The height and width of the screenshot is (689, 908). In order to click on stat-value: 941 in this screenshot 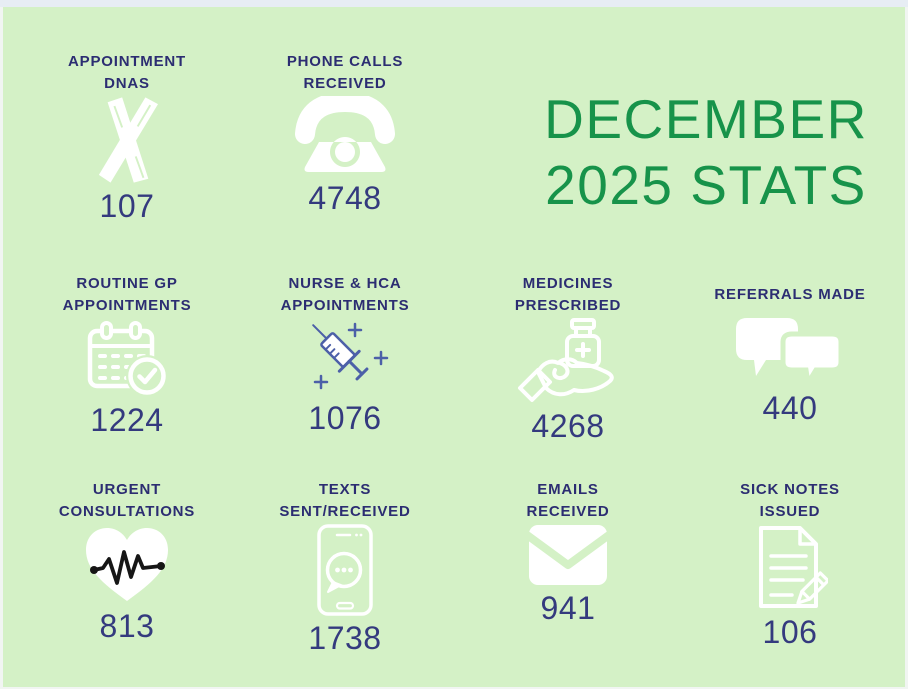, I will do `click(568, 608)`.